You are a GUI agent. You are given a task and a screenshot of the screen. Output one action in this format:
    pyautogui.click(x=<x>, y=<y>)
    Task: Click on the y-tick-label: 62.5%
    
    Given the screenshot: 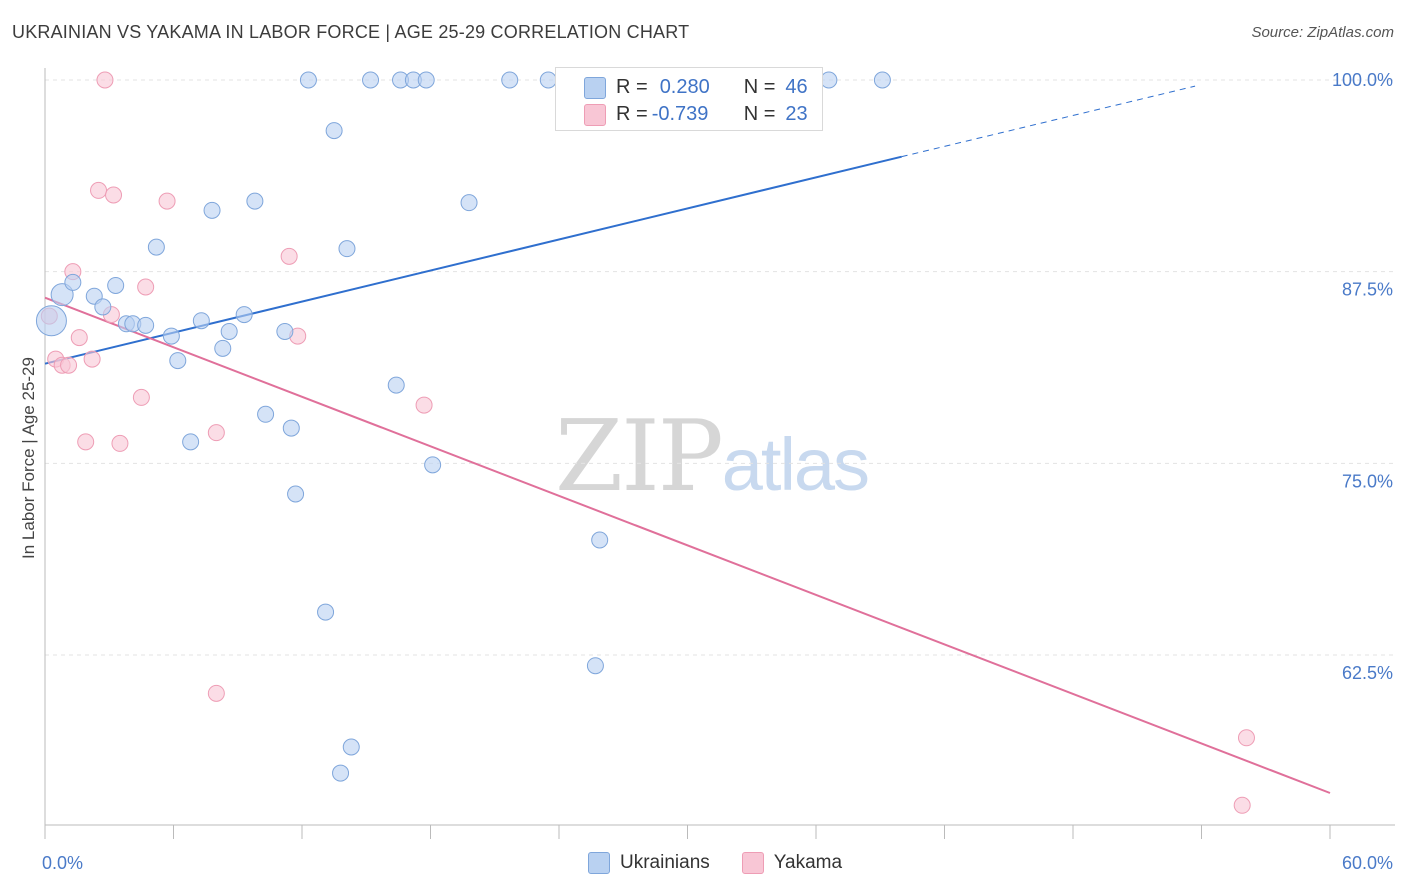 What is the action you would take?
    pyautogui.click(x=1367, y=673)
    